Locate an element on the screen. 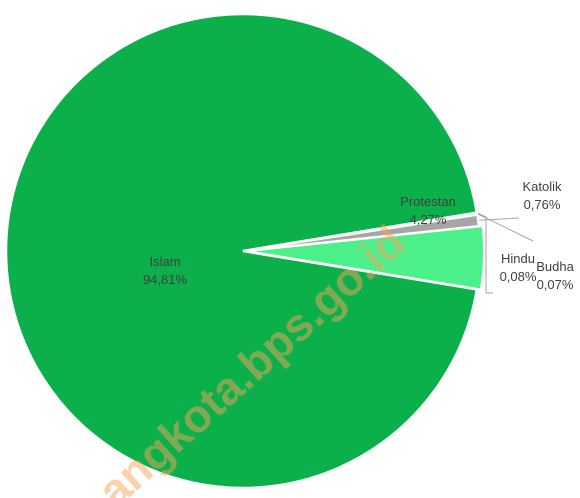 The image size is (580, 498). slice-label-budha: Budha 0,07% is located at coordinates (555, 275).